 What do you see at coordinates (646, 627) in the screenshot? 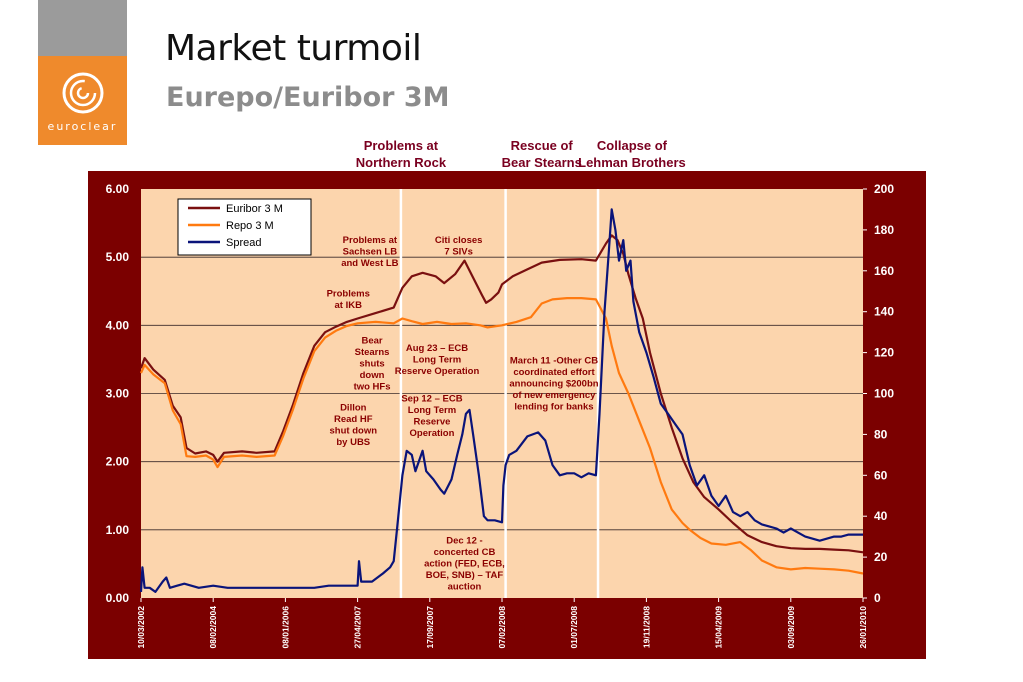
I see `x-tick-label: 19/11/2008` at bounding box center [646, 627].